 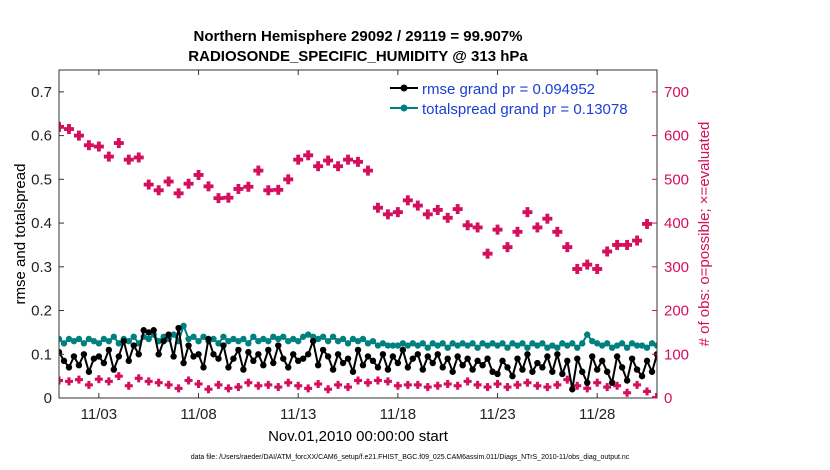 I want to click on y-tick-label-right: 100, so click(x=676, y=354).